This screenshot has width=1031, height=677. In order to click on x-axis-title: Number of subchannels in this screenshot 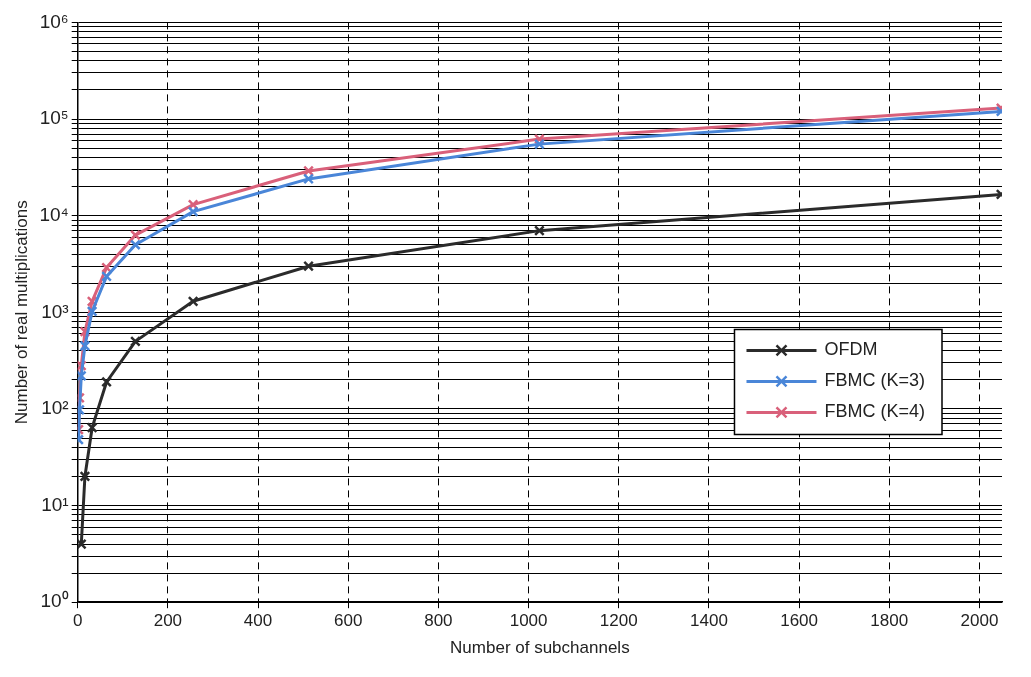, I will do `click(540, 648)`.